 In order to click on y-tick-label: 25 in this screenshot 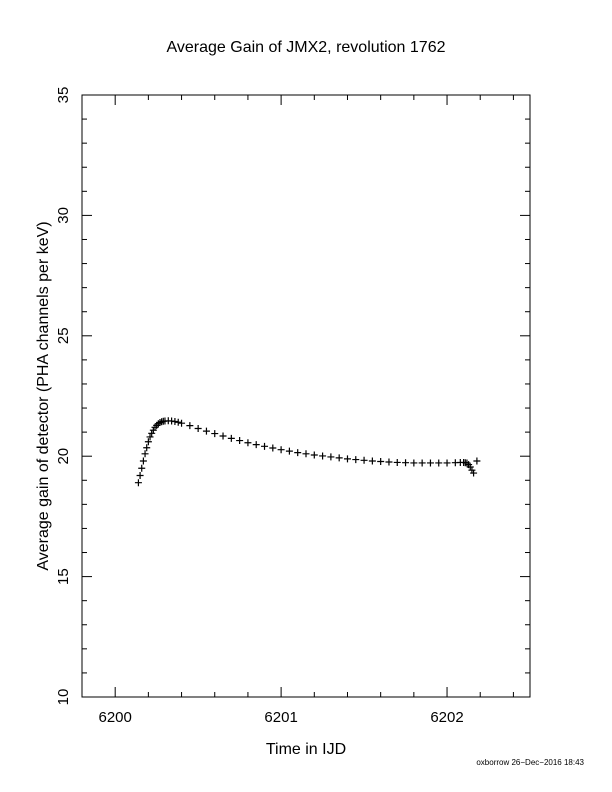, I will do `click(63, 335)`.